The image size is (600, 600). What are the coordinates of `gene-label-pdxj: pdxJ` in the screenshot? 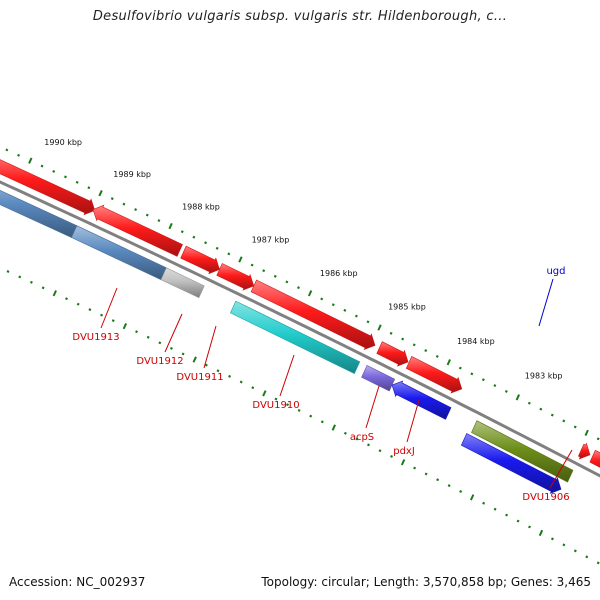 It's located at (404, 451).